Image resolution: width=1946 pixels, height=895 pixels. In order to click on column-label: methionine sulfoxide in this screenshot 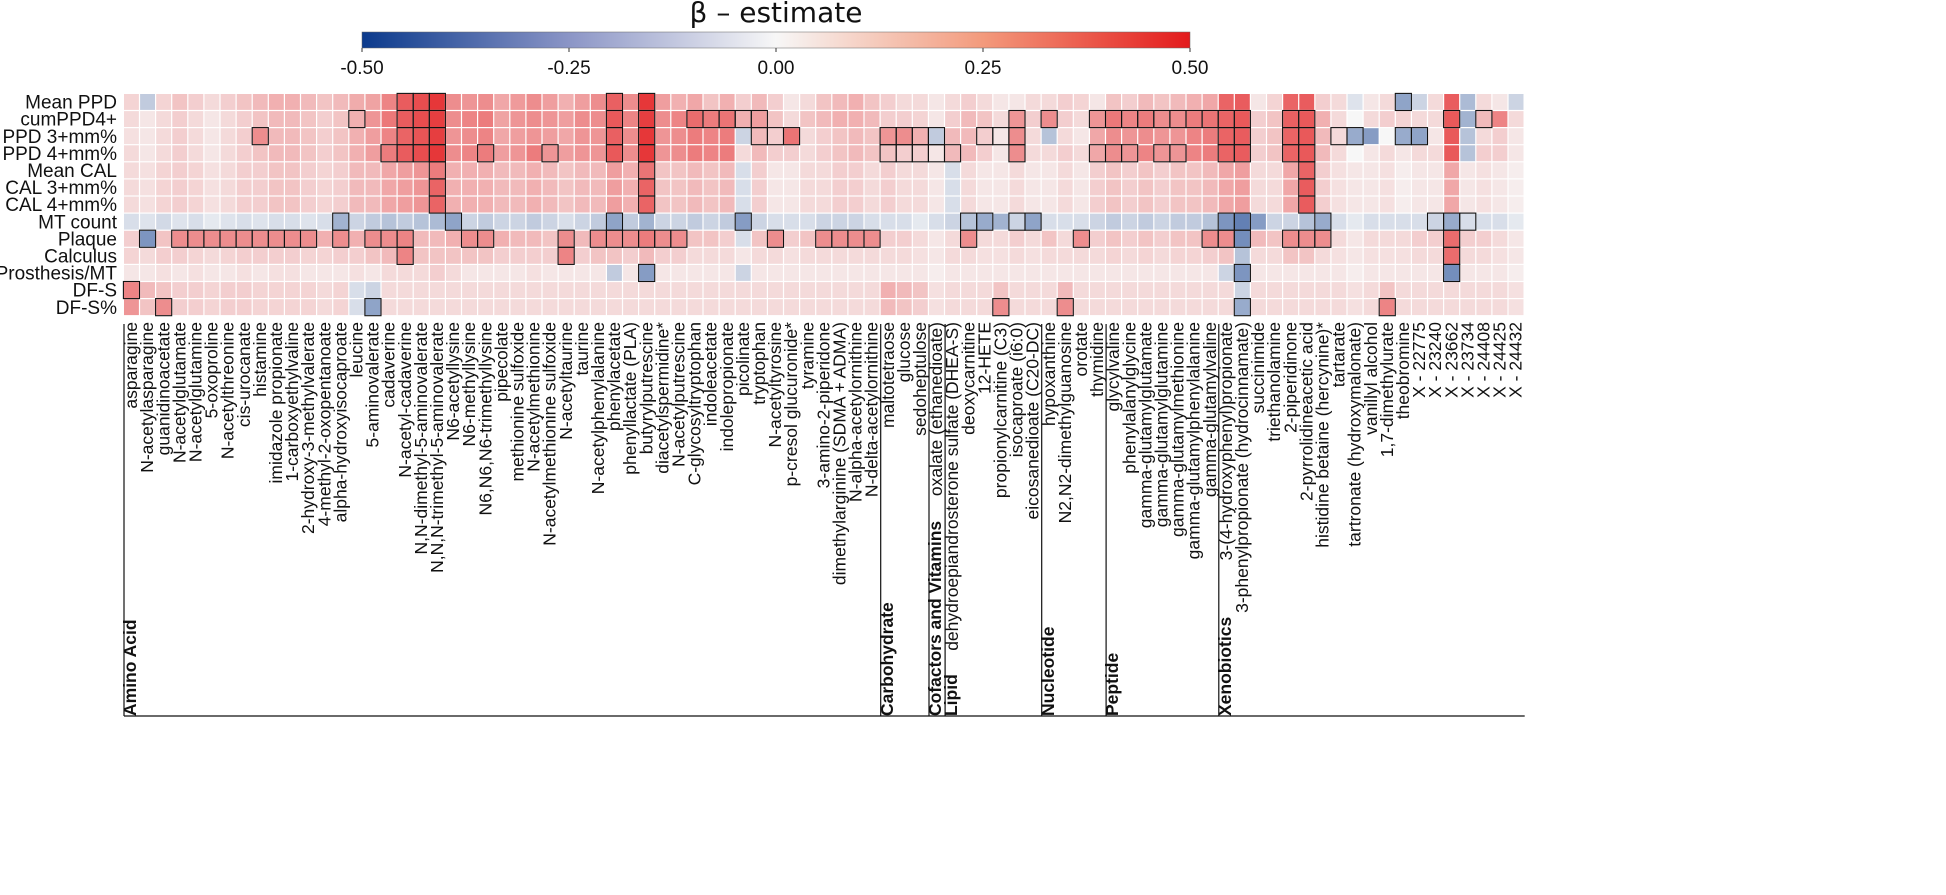, I will do `click(517, 402)`.